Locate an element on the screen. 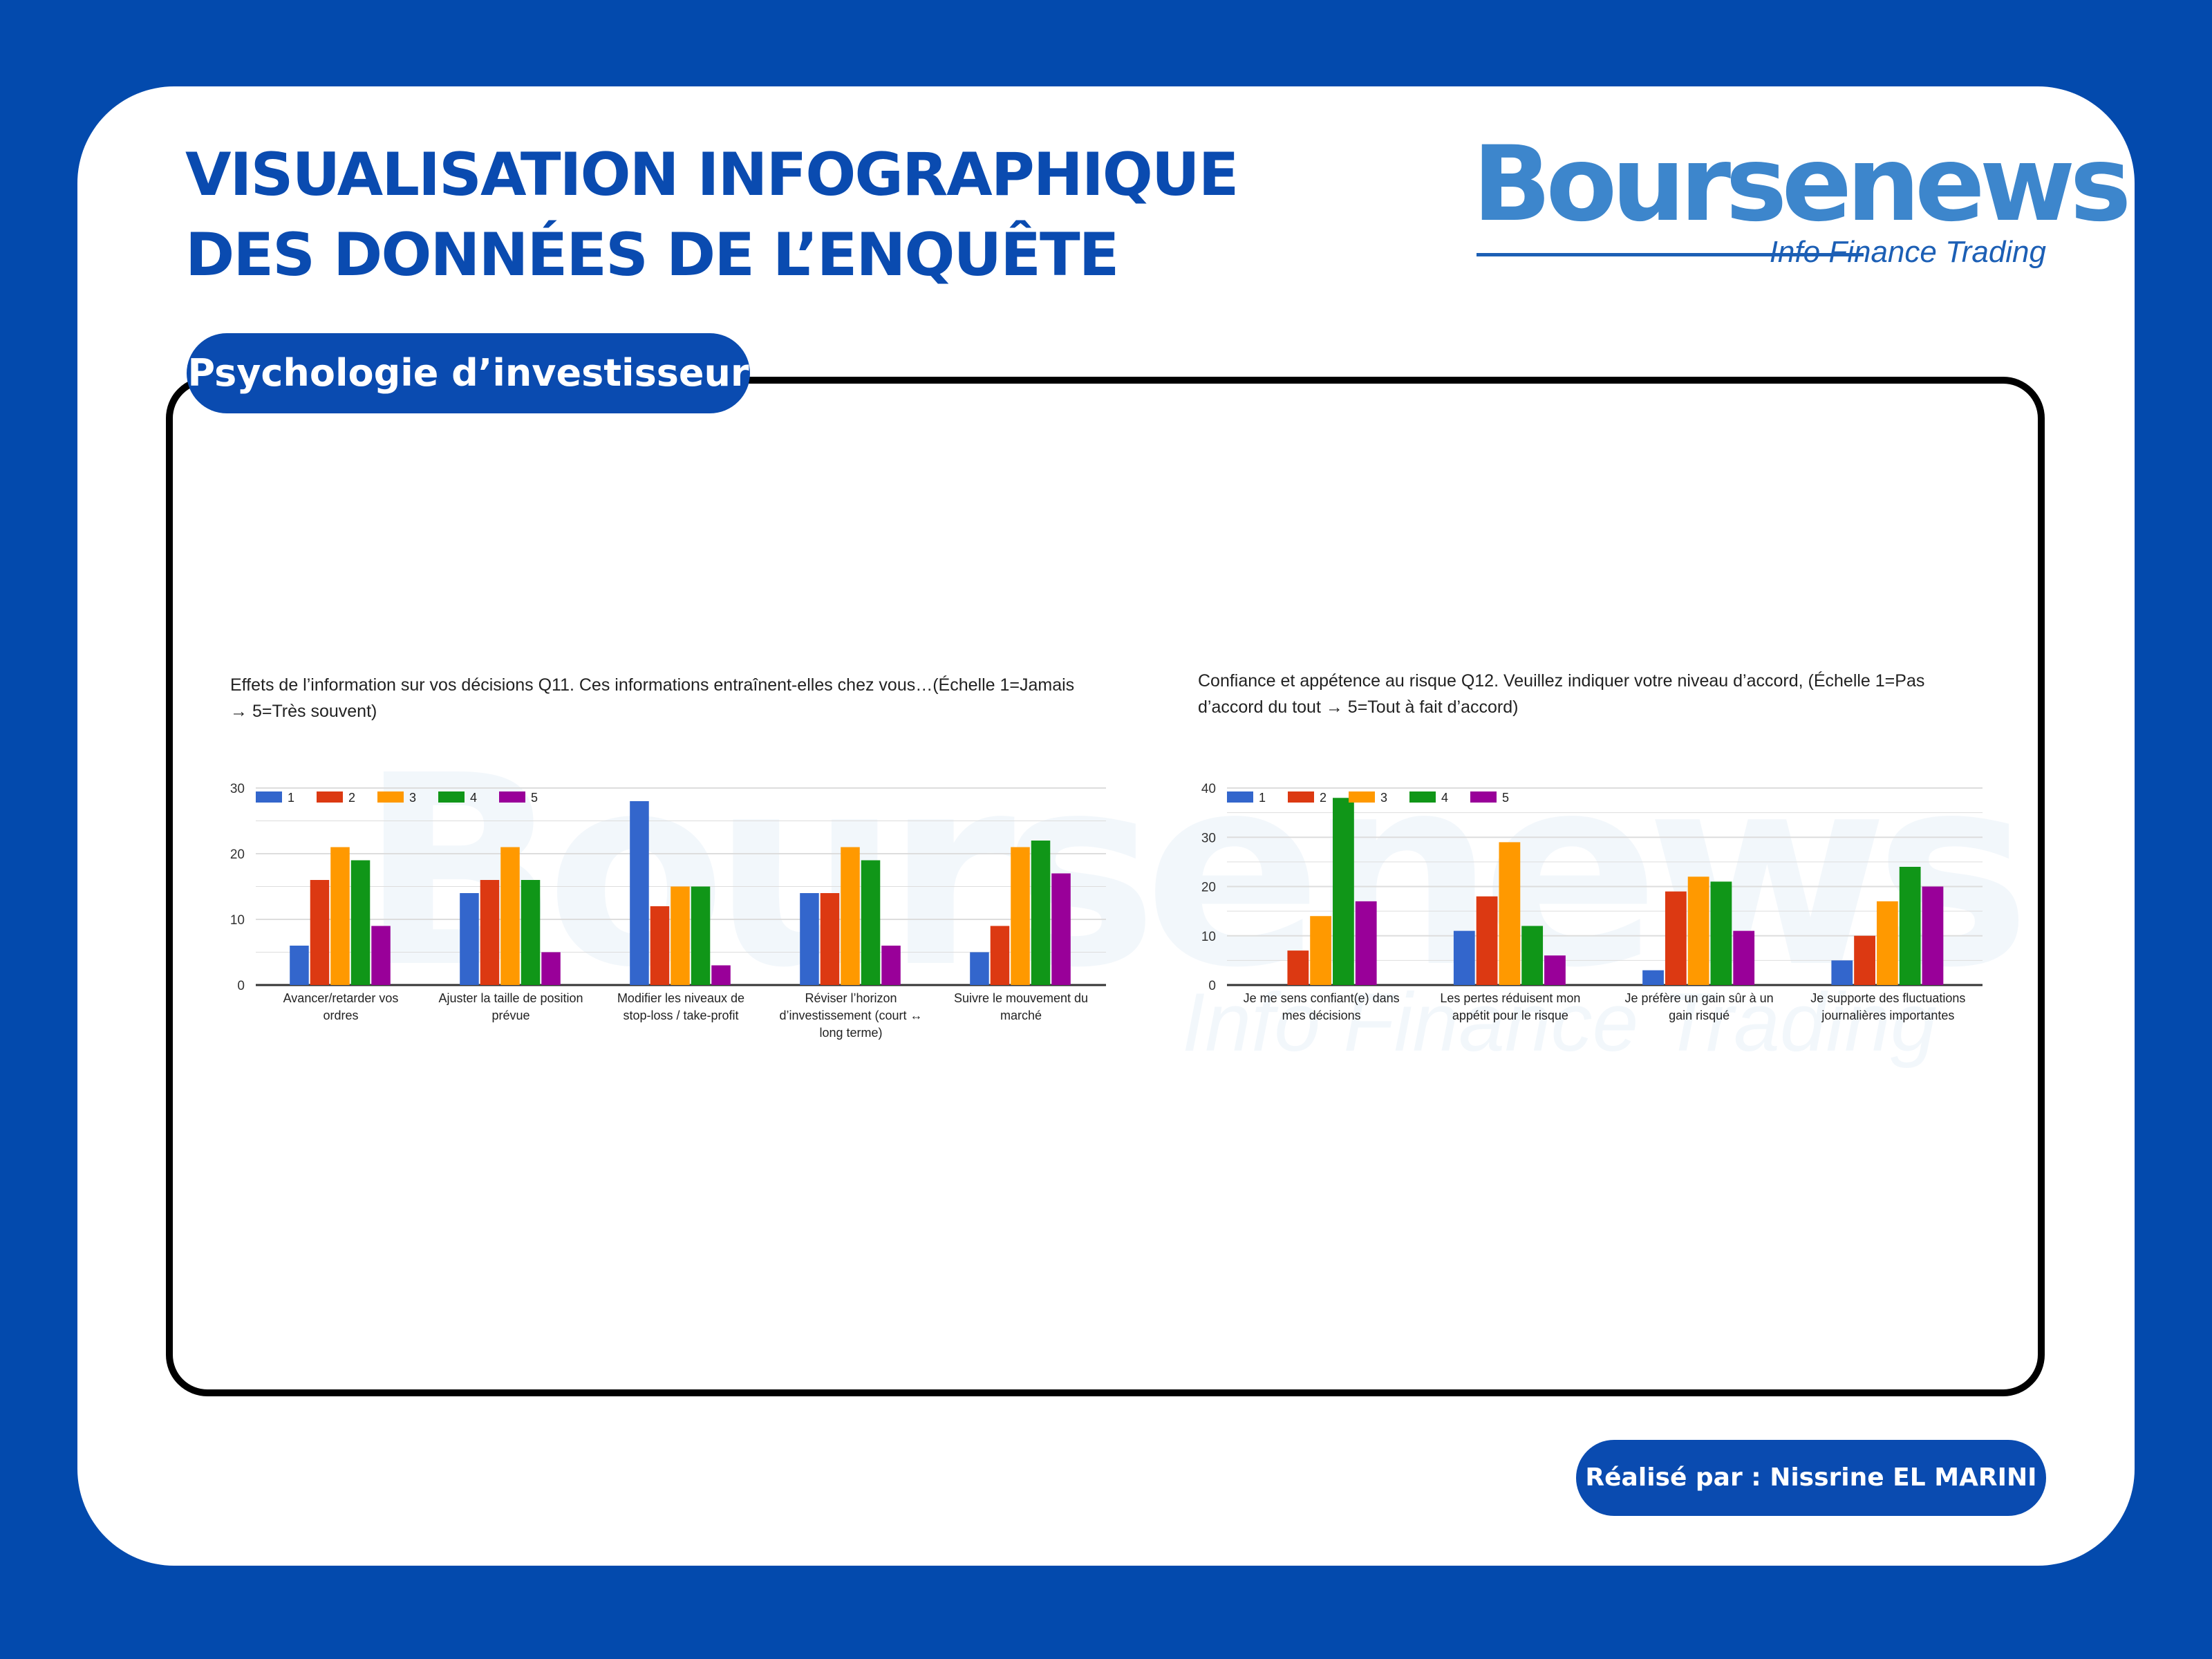 The height and width of the screenshot is (1659, 2212). x-tick-label: long terme) is located at coordinates (850, 1033).